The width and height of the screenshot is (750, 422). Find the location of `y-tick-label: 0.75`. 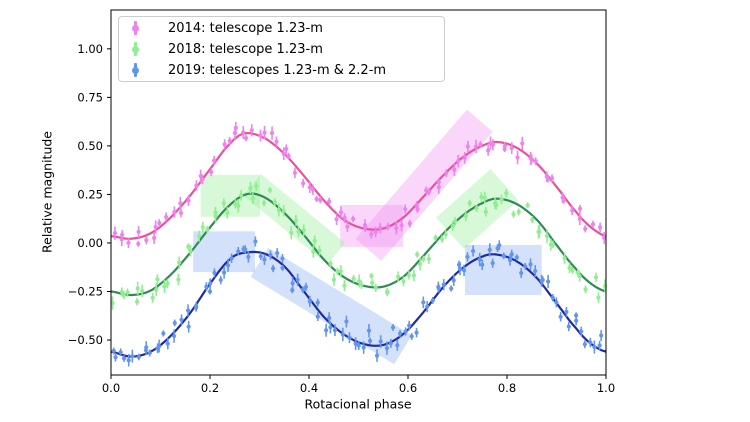

y-tick-label: 0.75 is located at coordinates (90, 97).